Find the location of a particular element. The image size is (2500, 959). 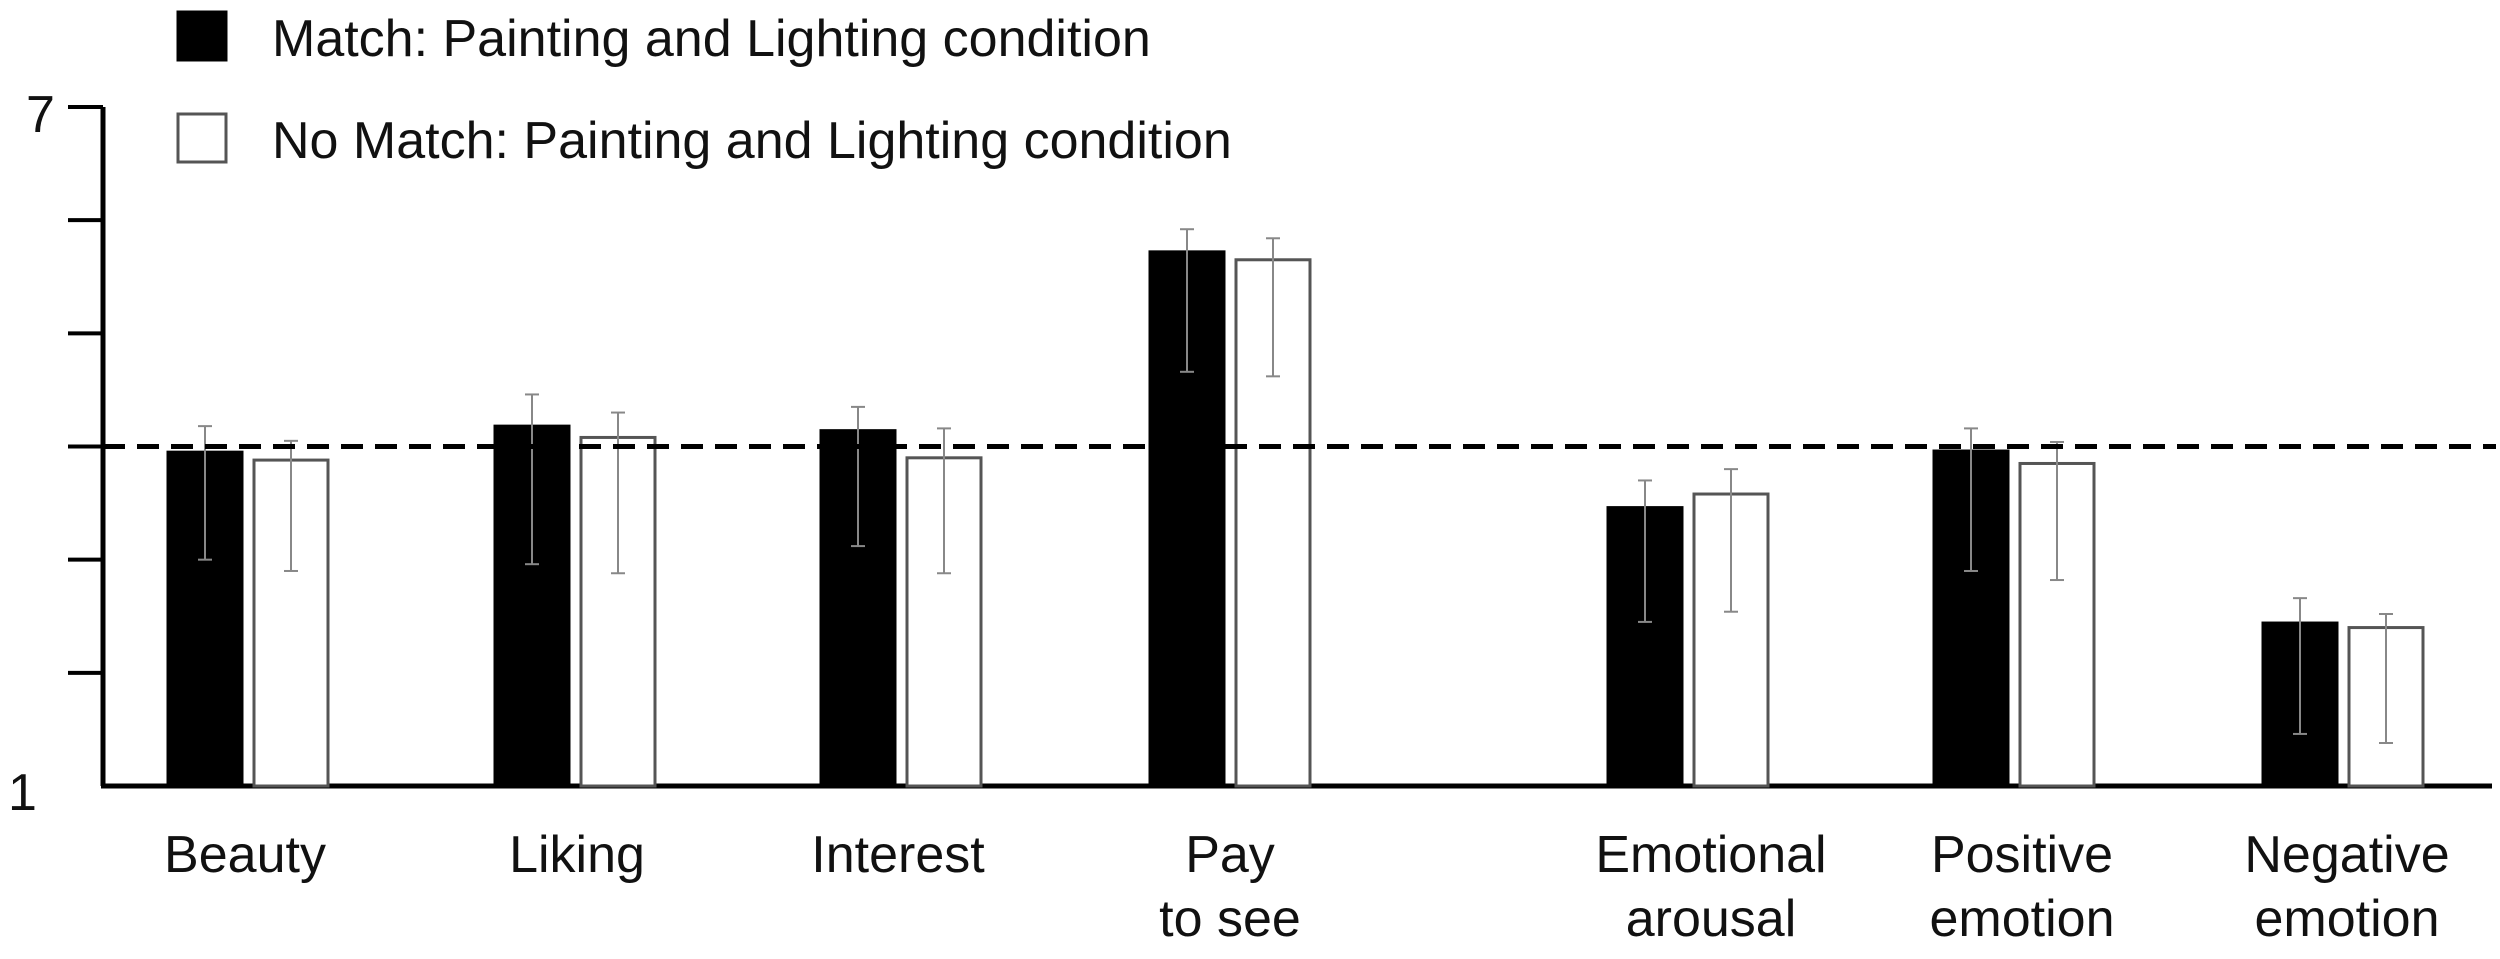

category-label: to see is located at coordinates (1230, 919).